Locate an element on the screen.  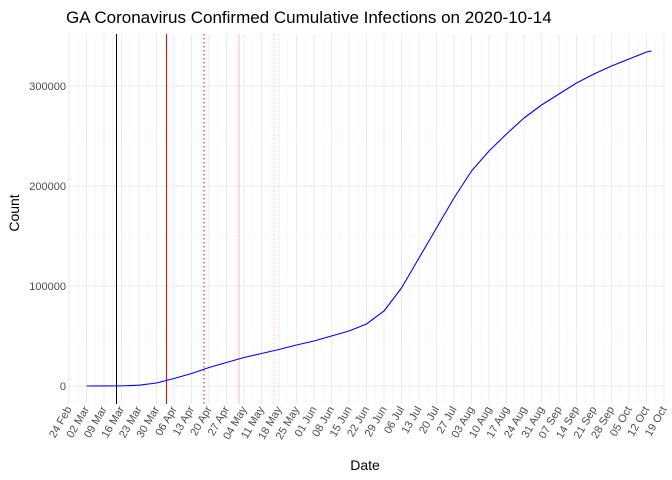
y-tick-label: 200000 is located at coordinates (47, 187).